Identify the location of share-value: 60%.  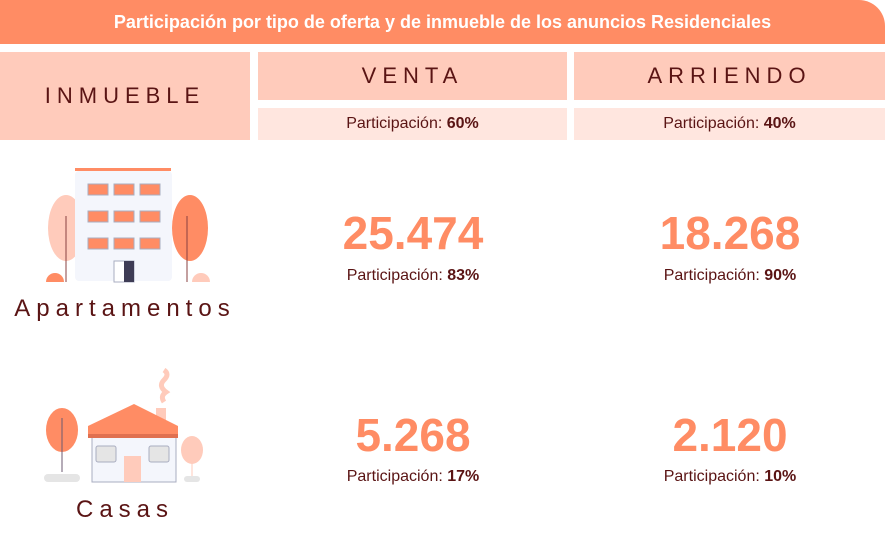
(462, 123).